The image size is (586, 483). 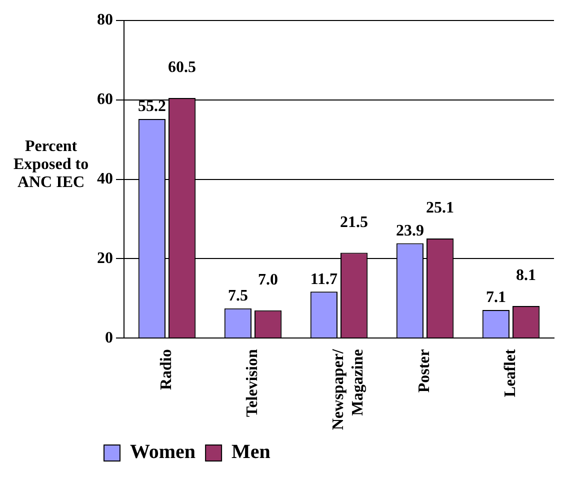 I want to click on y-tick-label: 60, so click(x=105, y=99).